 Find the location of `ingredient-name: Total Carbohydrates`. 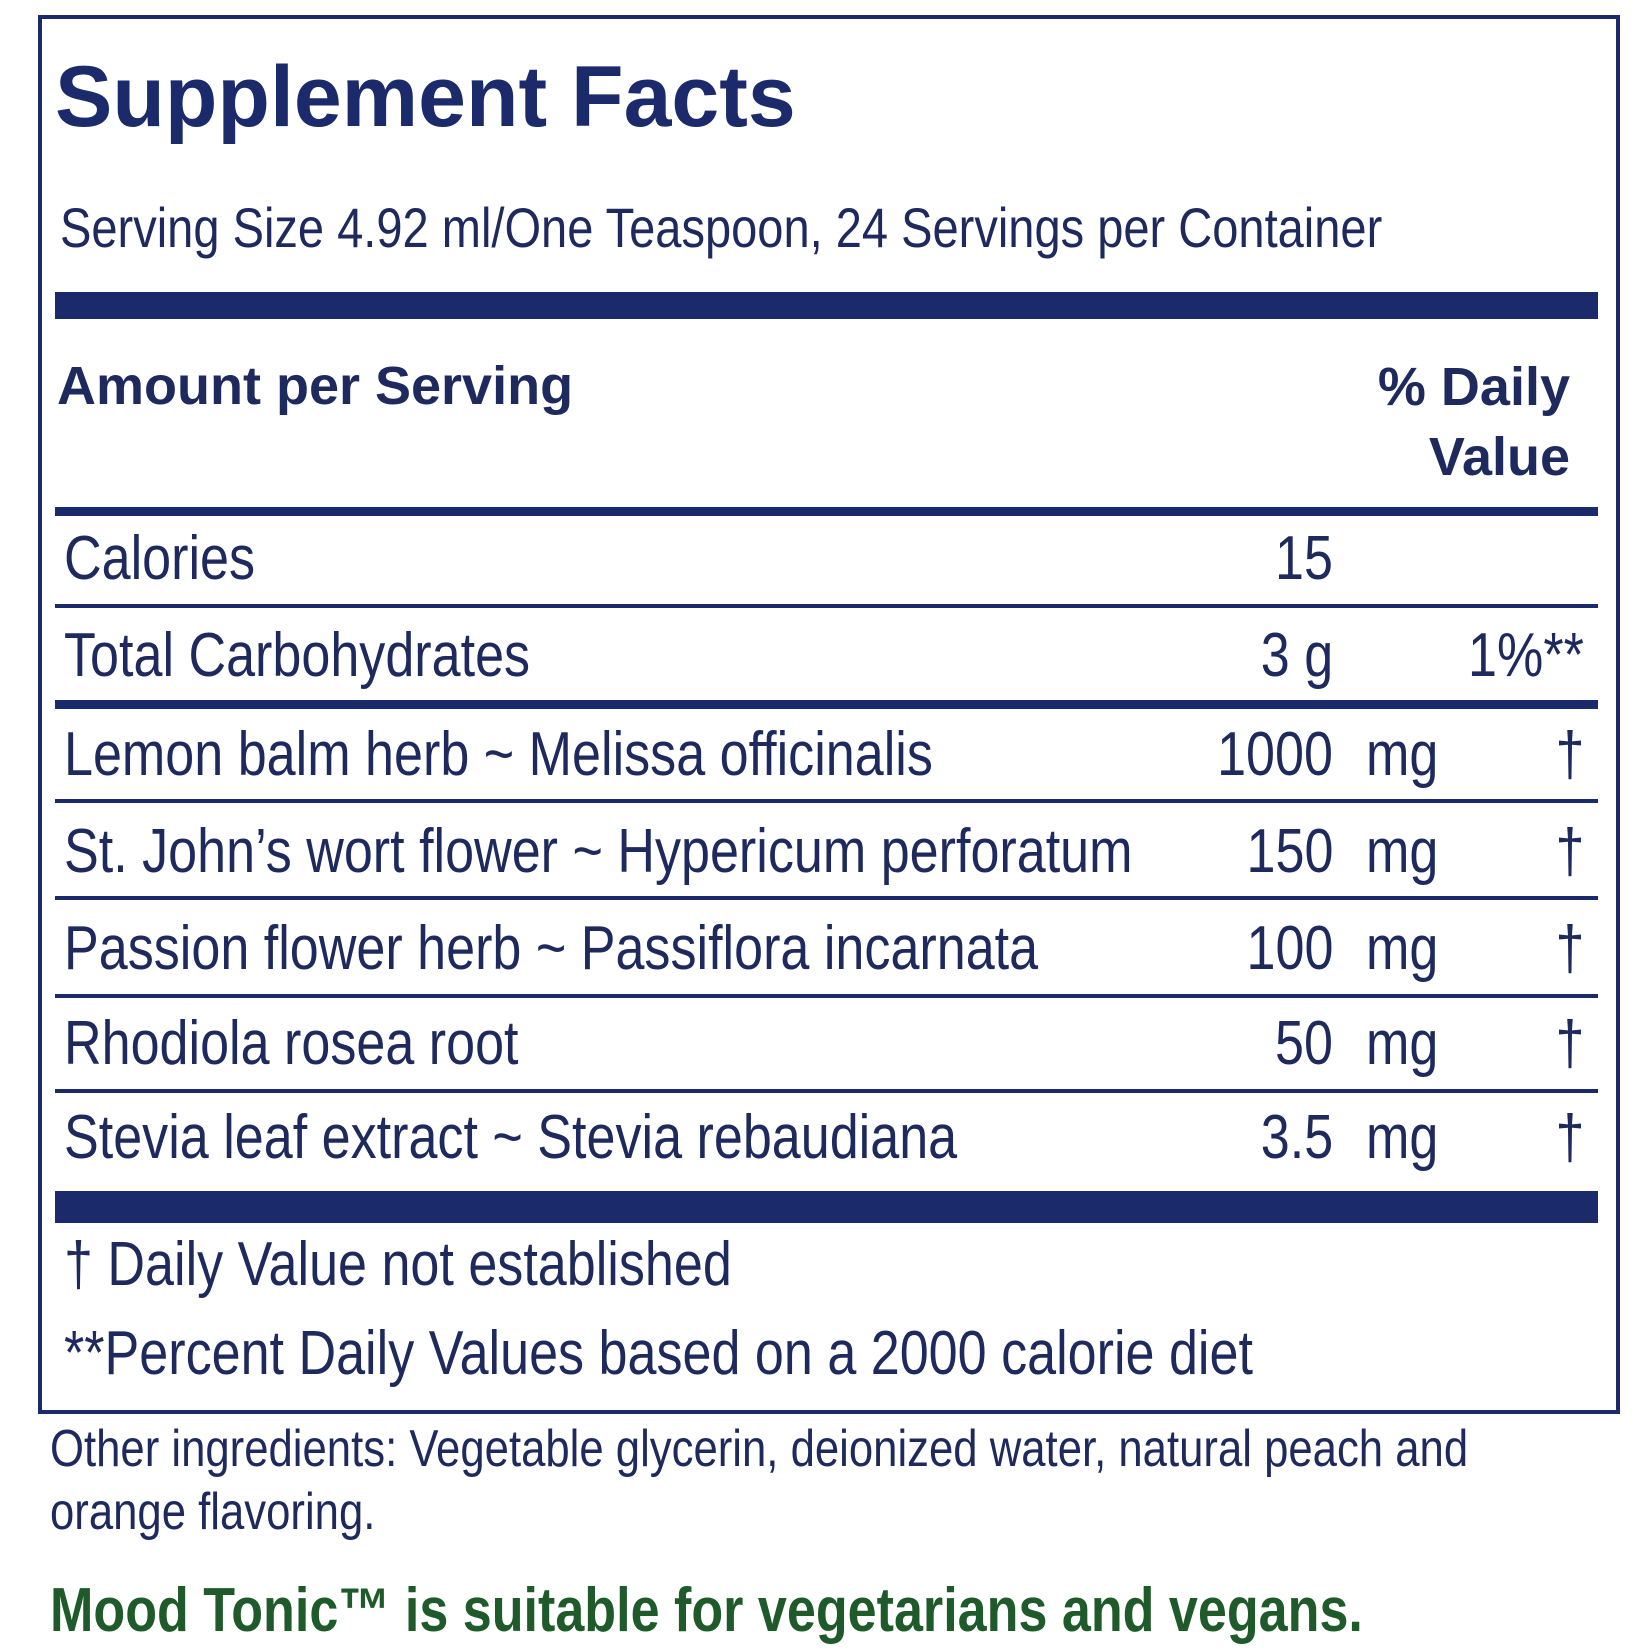

ingredient-name: Total Carbohydrates is located at coordinates (297, 655).